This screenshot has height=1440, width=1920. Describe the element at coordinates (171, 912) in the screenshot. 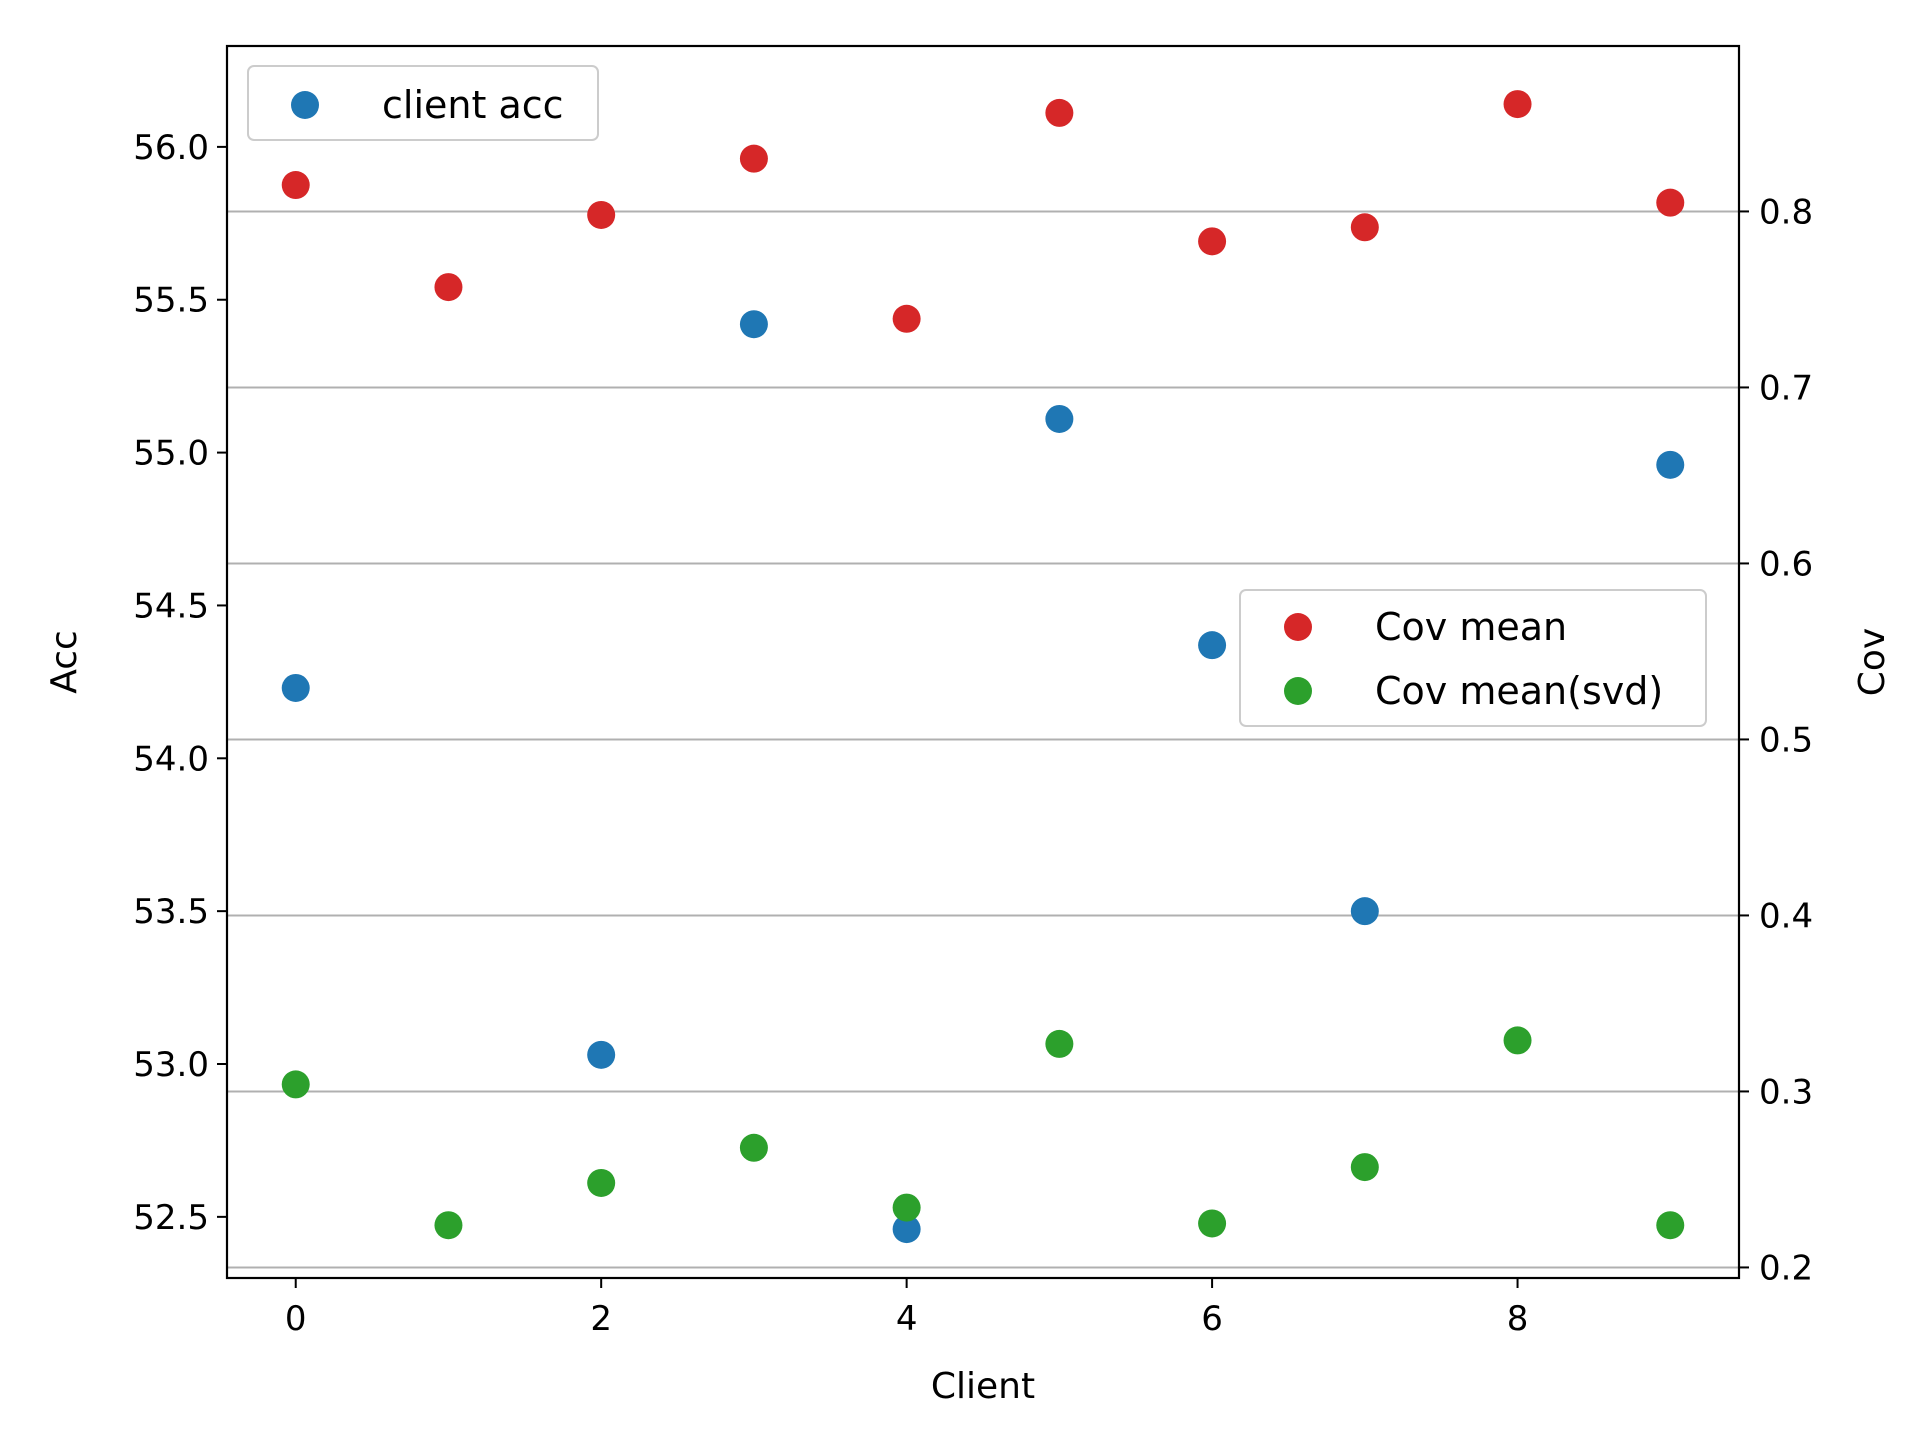

I see `left-y-tick-label: 53.5` at that location.